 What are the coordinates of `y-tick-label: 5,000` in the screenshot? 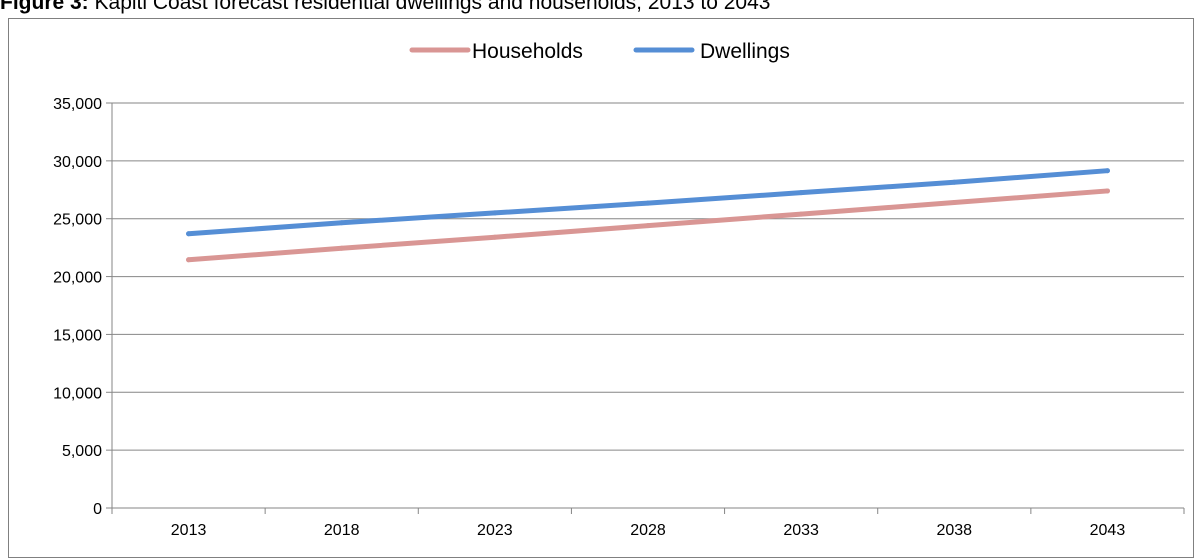 It's located at (82, 451).